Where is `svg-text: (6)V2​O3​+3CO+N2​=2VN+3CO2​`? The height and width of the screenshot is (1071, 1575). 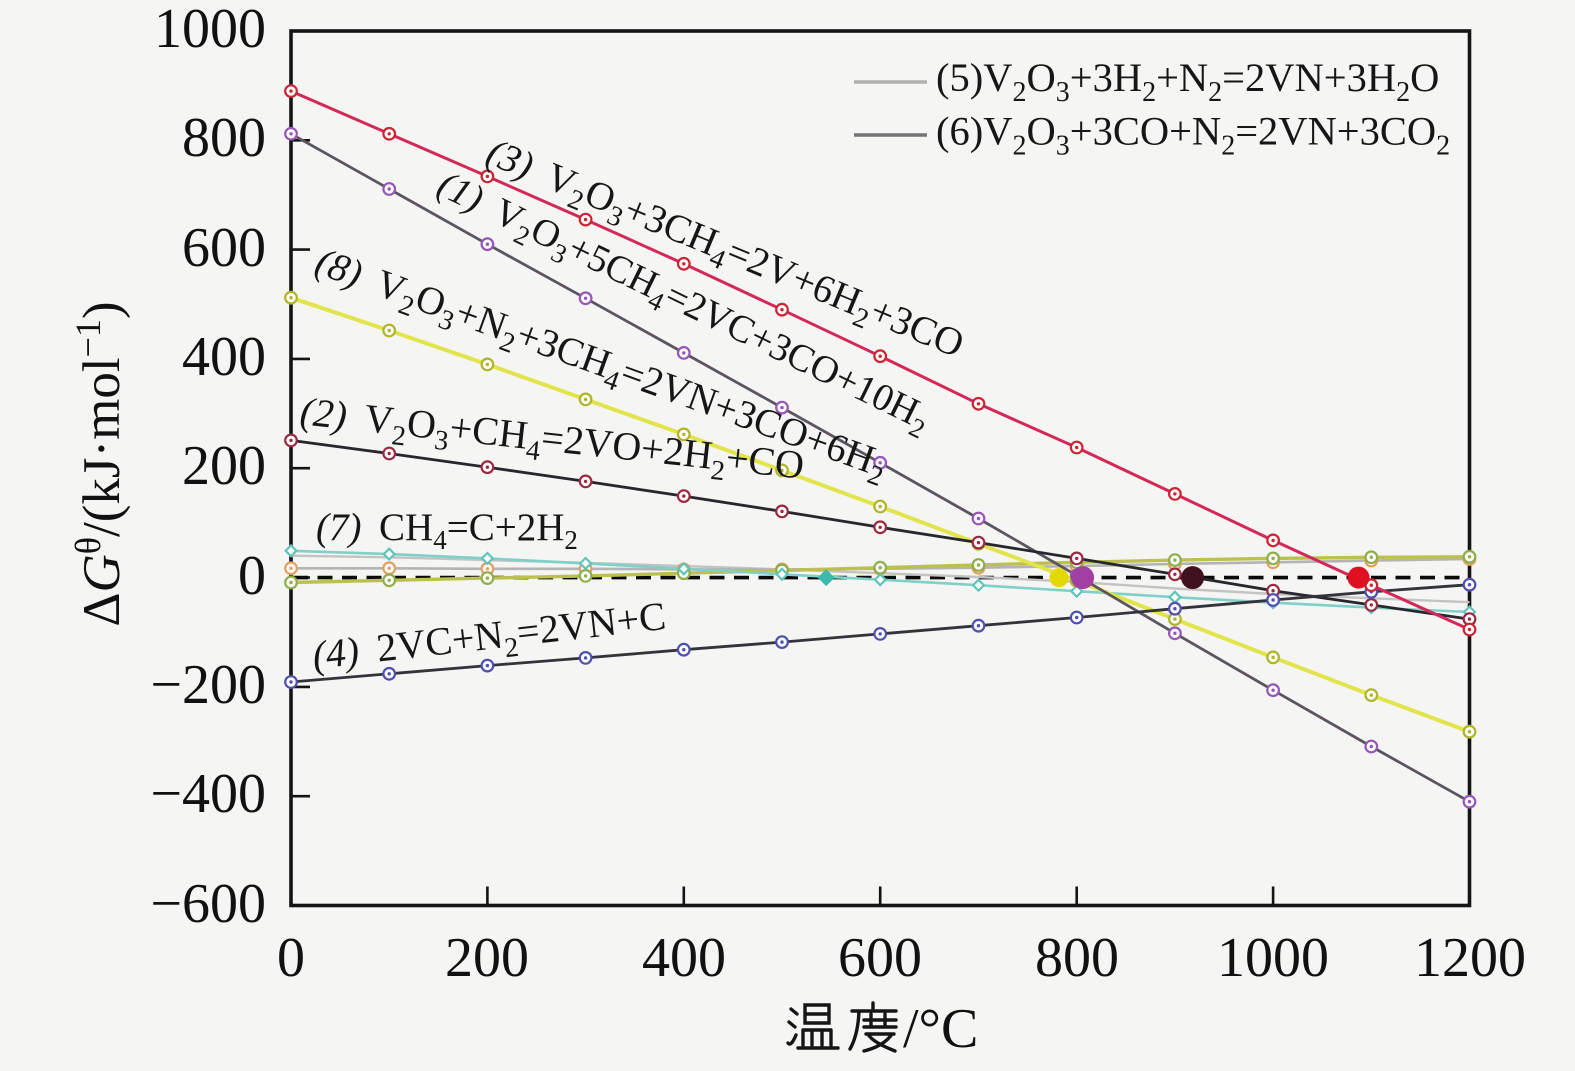 svg-text: (6)V2​O3​+3CO+N2​=2VN+3CO2​ is located at coordinates (1193, 135).